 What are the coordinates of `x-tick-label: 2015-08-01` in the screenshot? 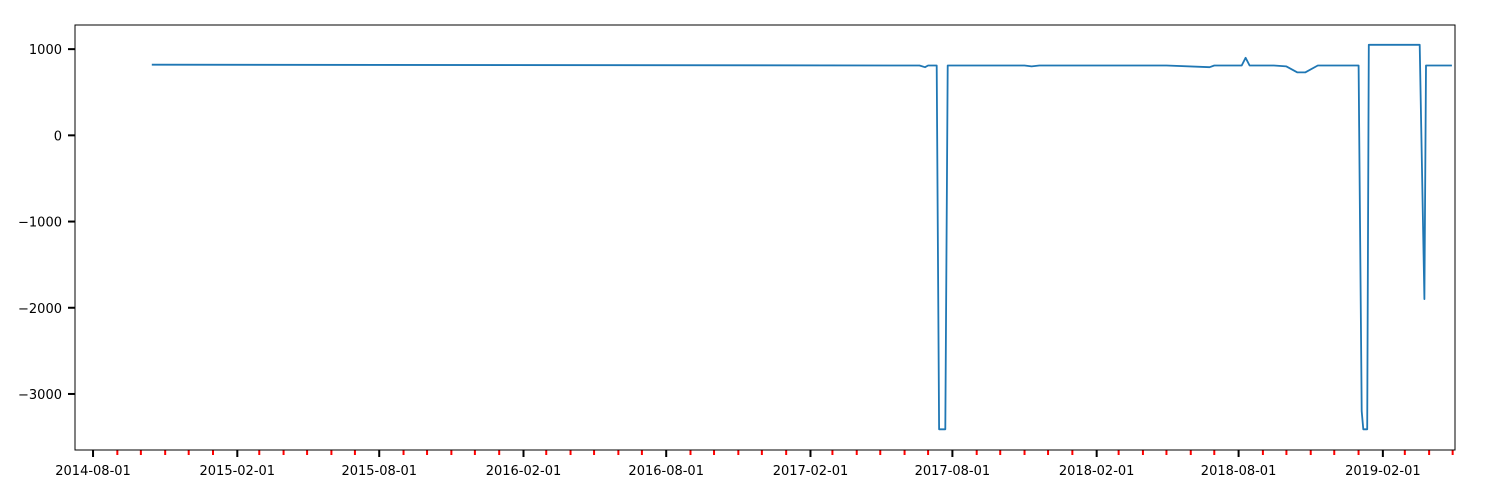 It's located at (379, 471).